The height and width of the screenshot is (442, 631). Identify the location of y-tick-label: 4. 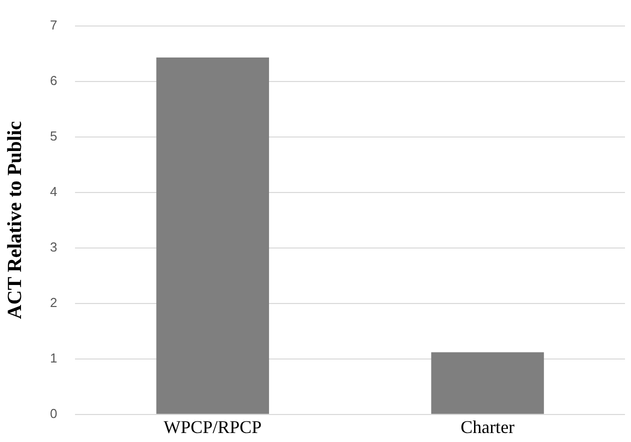
(54, 191).